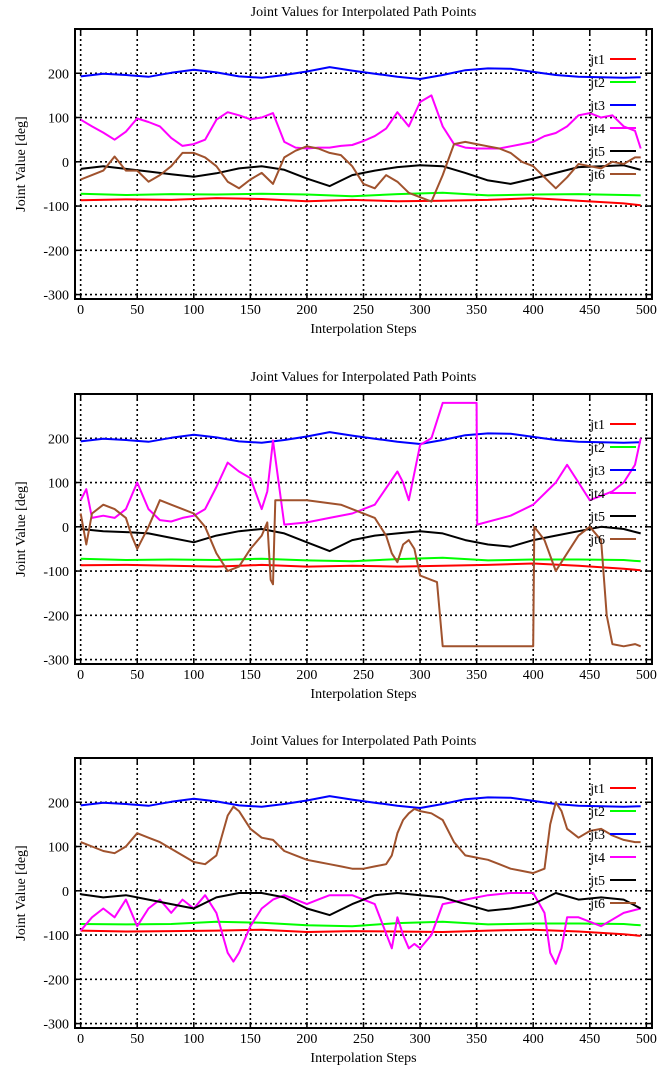 Image resolution: width=663 pixels, height=1089 pixels. What do you see at coordinates (420, 675) in the screenshot?
I see `x-tick-label: 300` at bounding box center [420, 675].